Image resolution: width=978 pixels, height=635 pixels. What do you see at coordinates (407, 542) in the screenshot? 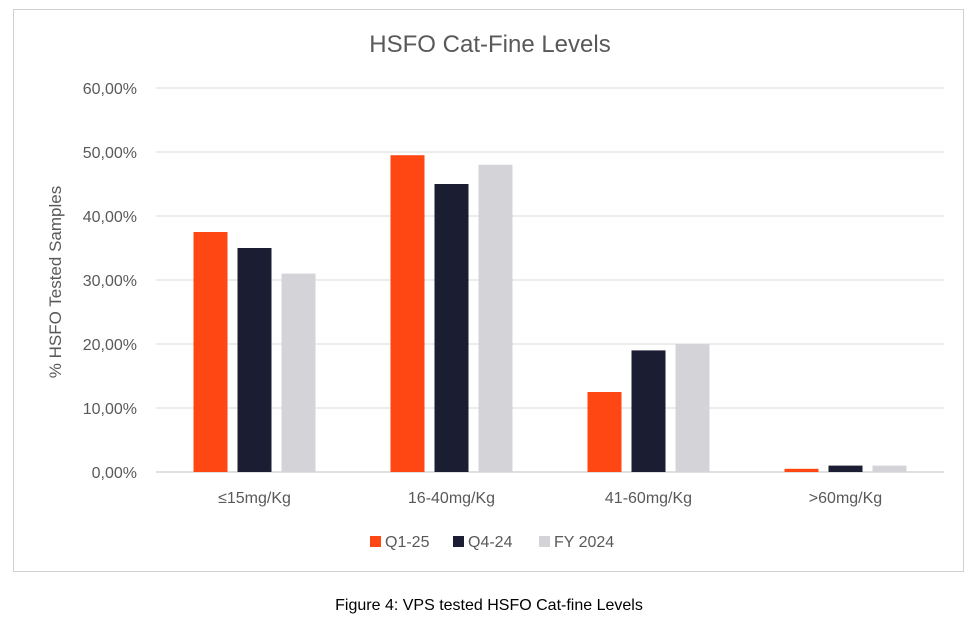
I see `legend-label: Q1-25` at bounding box center [407, 542].